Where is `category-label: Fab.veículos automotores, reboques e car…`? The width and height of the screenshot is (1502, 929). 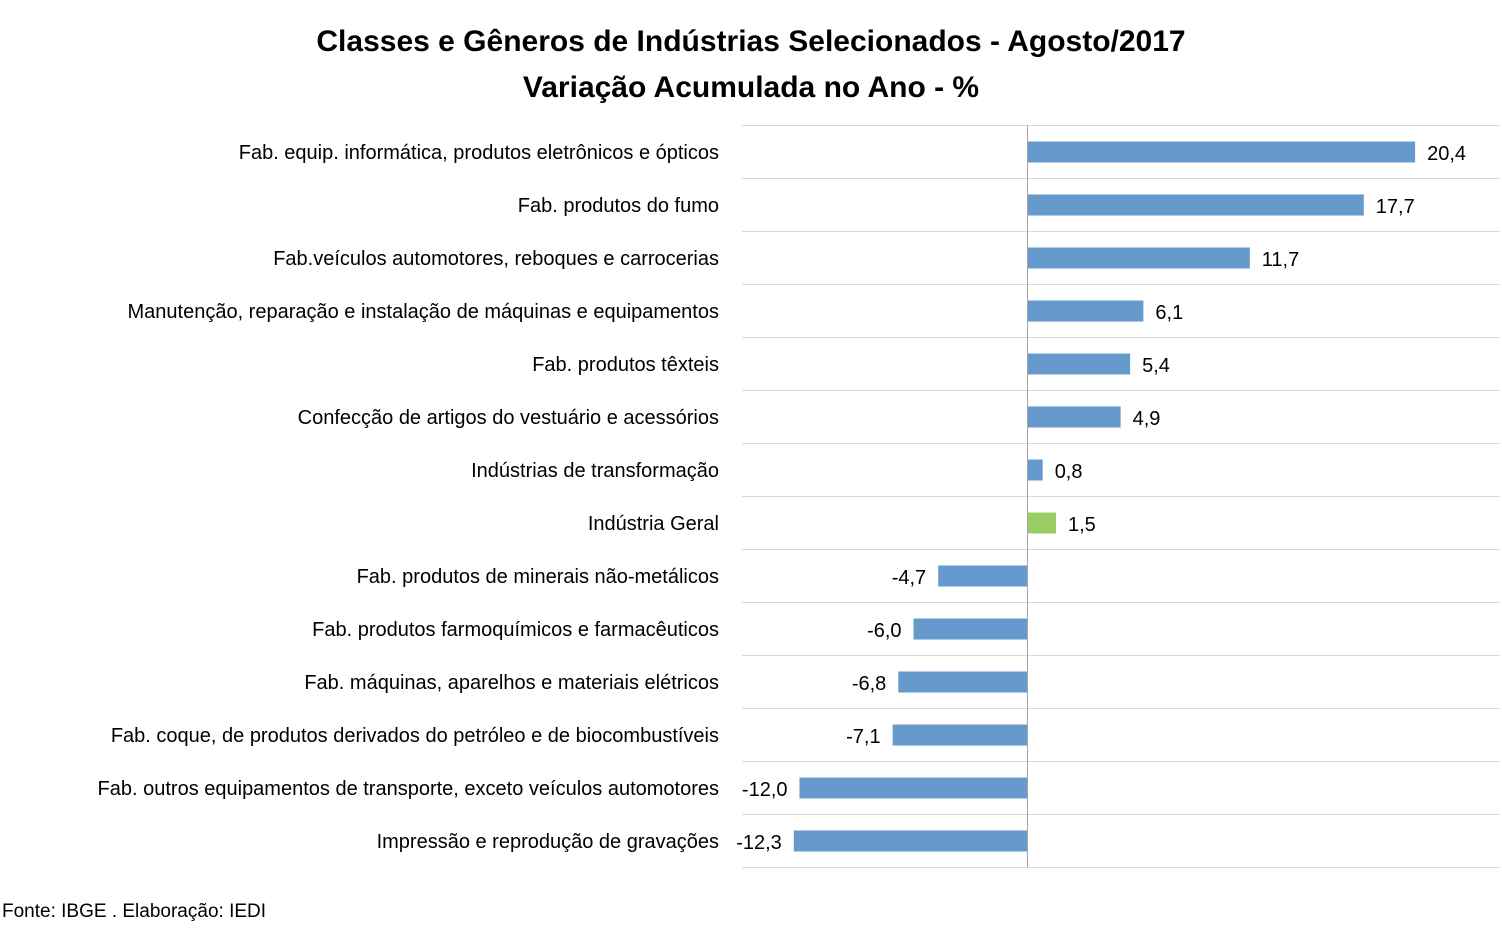
category-label: Fab.veículos automotores, reboques e car… is located at coordinates (496, 259).